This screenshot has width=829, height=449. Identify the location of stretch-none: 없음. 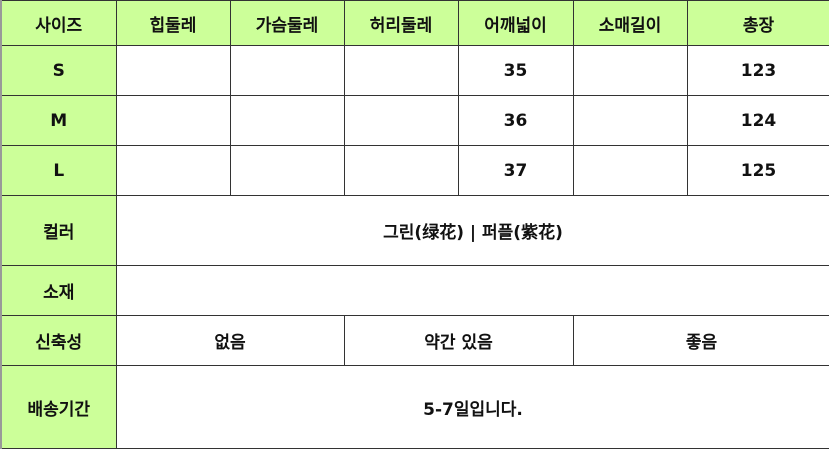
(230, 340).